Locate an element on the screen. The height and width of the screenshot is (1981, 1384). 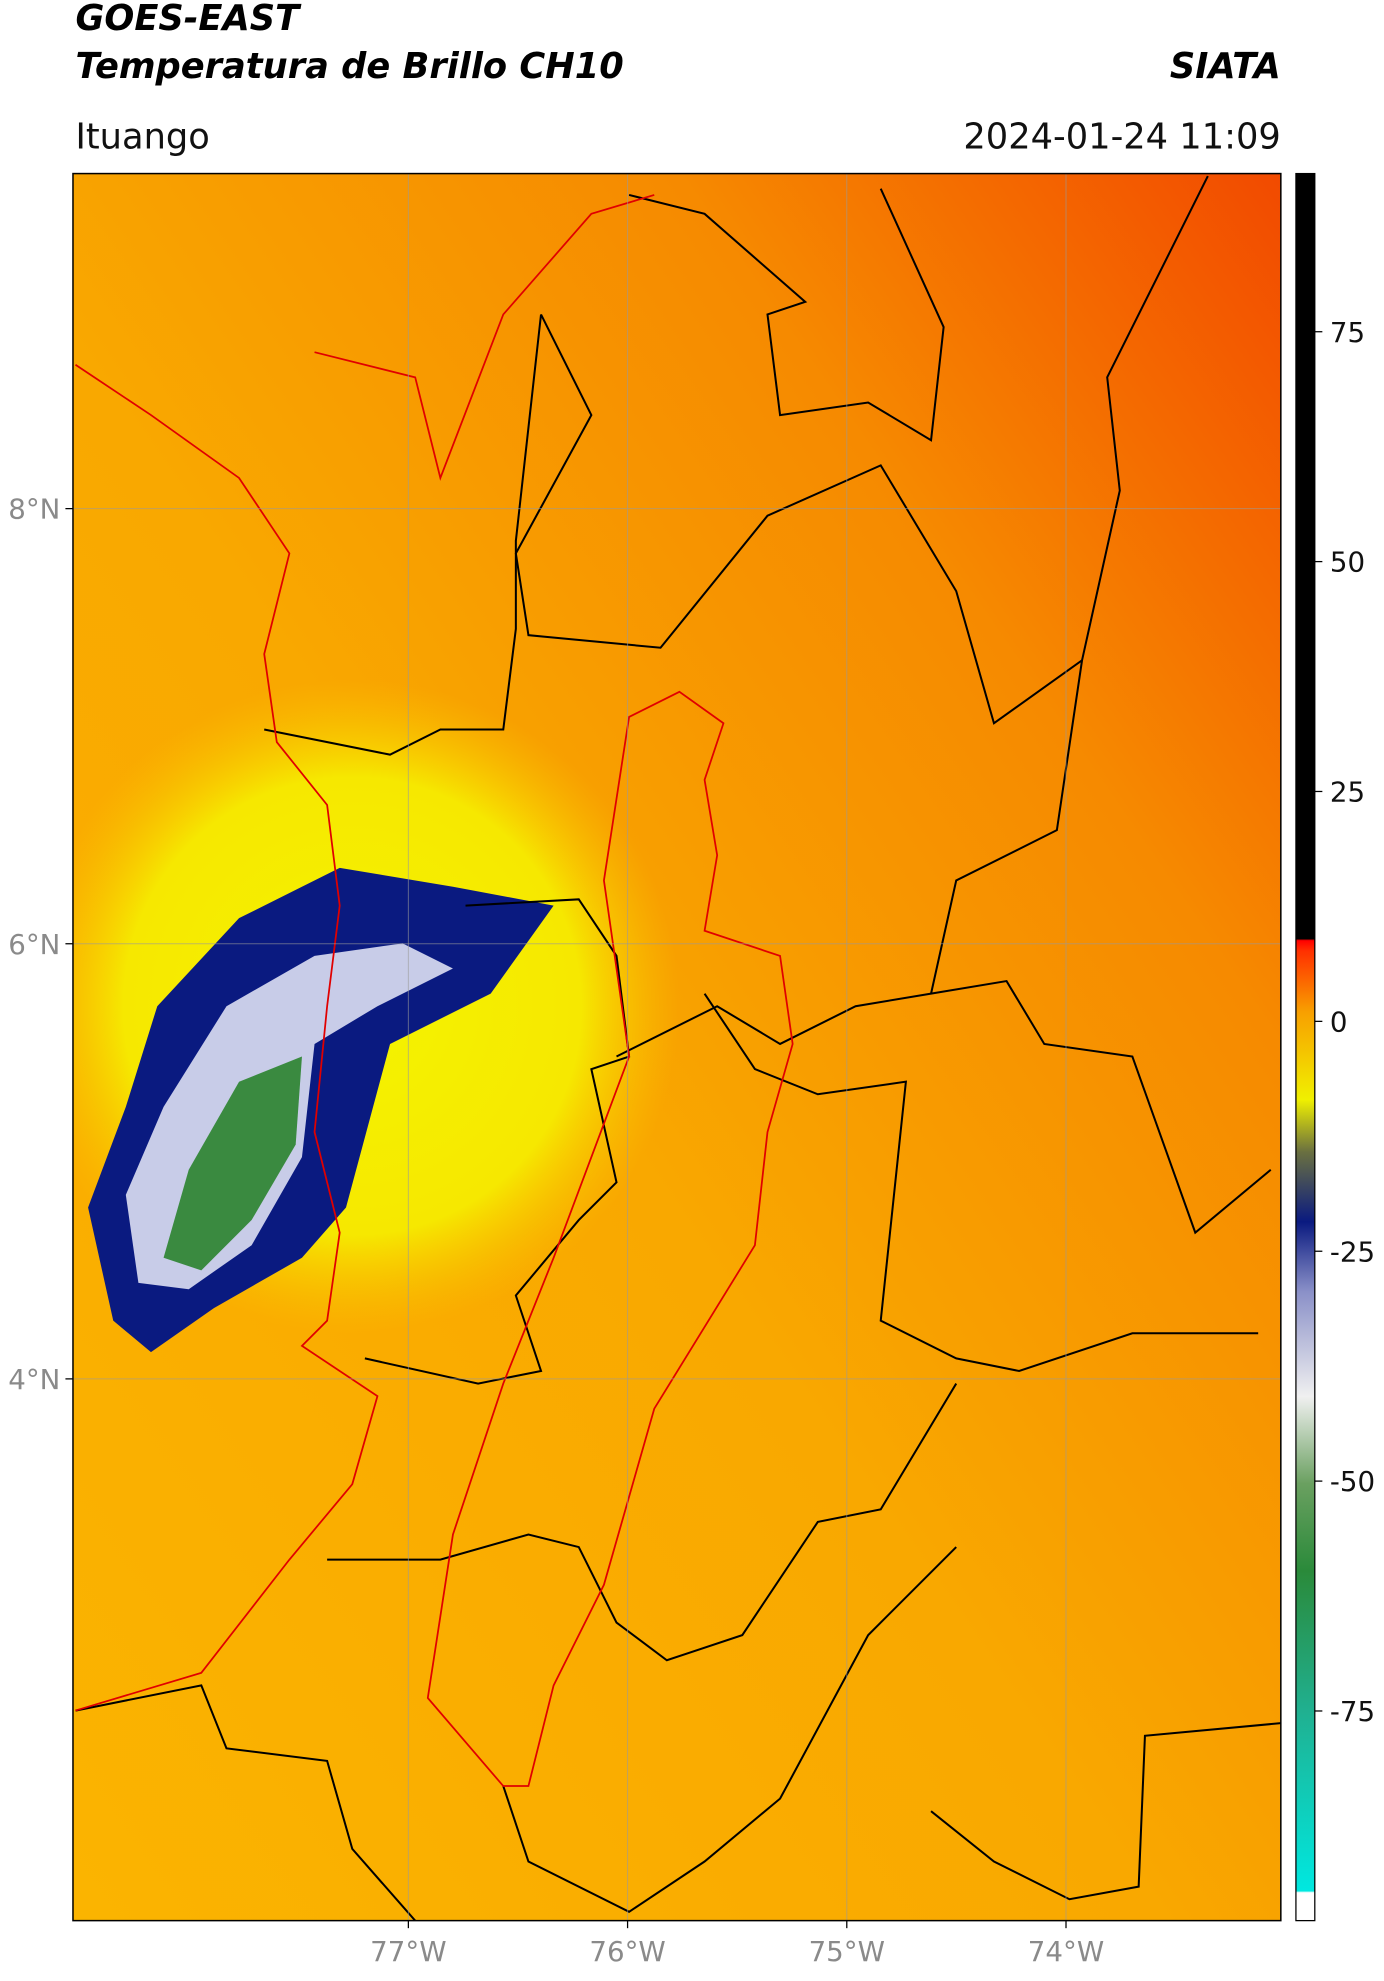
cloud-coldest is located at coordinates (232, 1163).